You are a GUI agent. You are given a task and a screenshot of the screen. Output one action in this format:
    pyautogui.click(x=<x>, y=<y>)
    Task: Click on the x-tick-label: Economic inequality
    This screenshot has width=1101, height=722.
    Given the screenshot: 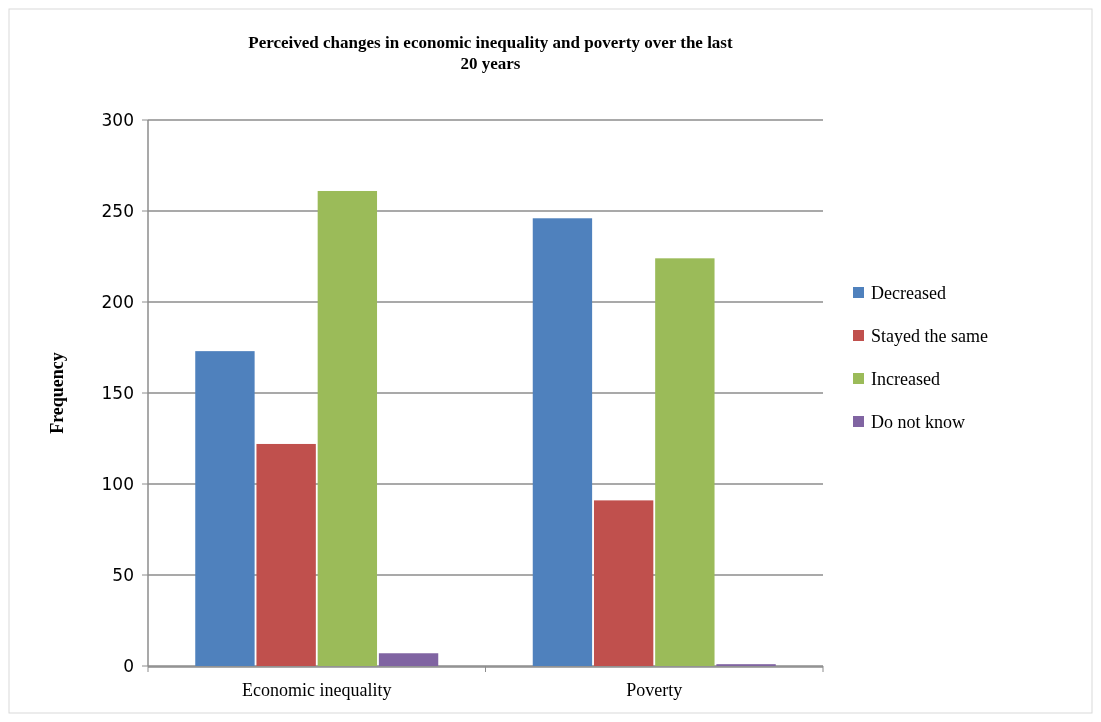 What is the action you would take?
    pyautogui.click(x=317, y=690)
    